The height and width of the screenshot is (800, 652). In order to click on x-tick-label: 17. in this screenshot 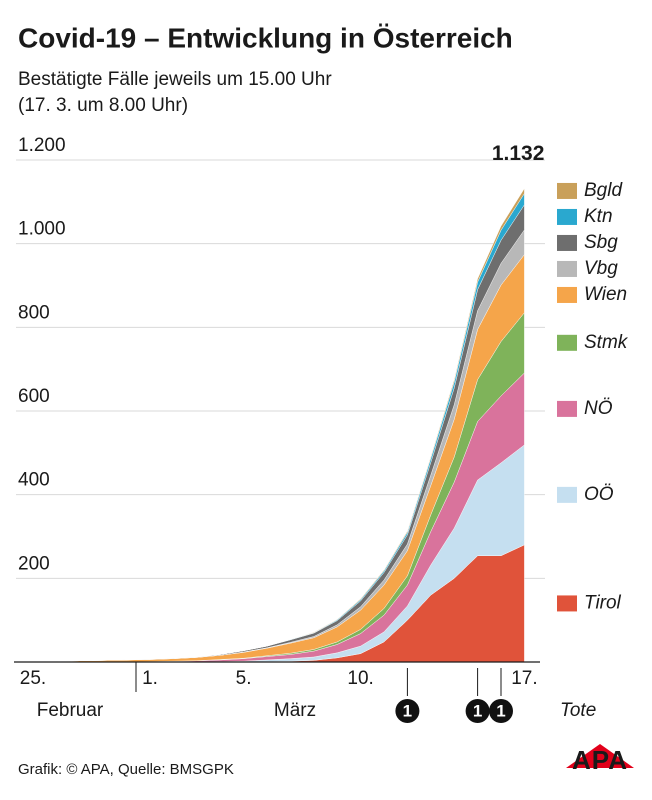, I will do `click(524, 678)`.